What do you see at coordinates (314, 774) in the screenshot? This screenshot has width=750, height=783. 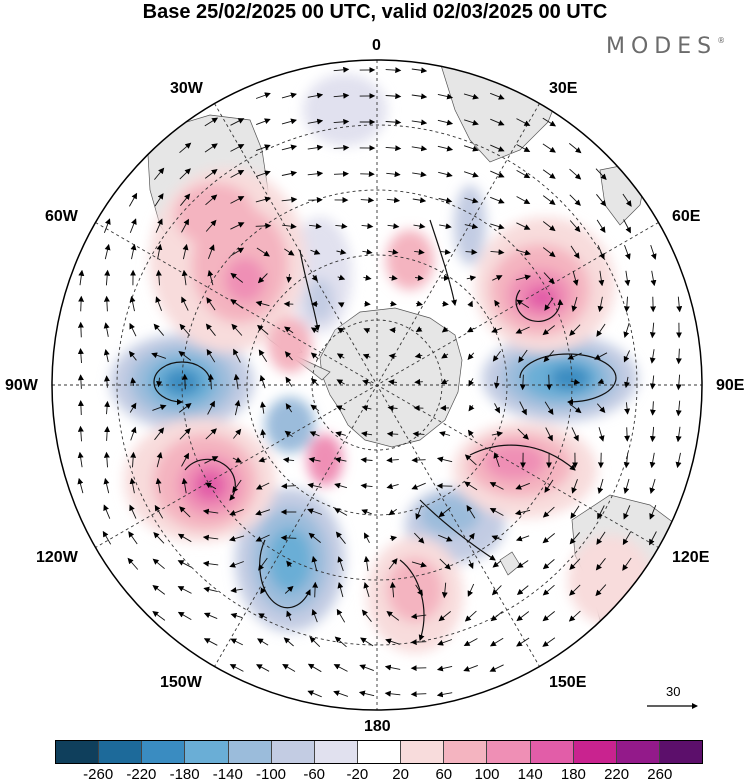 I see `colorbar-tick-label: -60` at bounding box center [314, 774].